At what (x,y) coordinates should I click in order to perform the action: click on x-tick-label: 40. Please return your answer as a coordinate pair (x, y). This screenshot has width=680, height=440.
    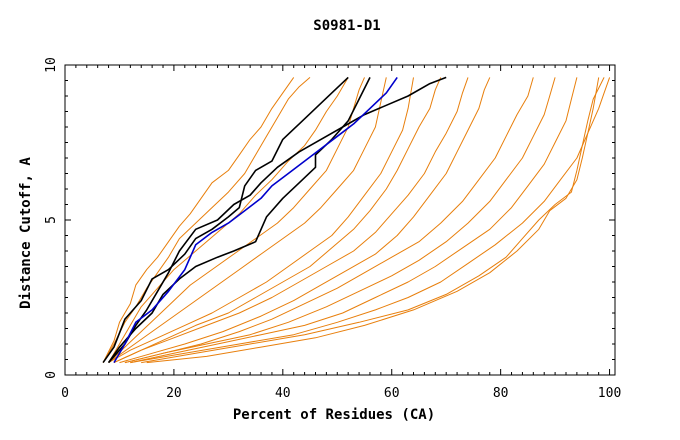
    Looking at the image, I should click on (283, 393).